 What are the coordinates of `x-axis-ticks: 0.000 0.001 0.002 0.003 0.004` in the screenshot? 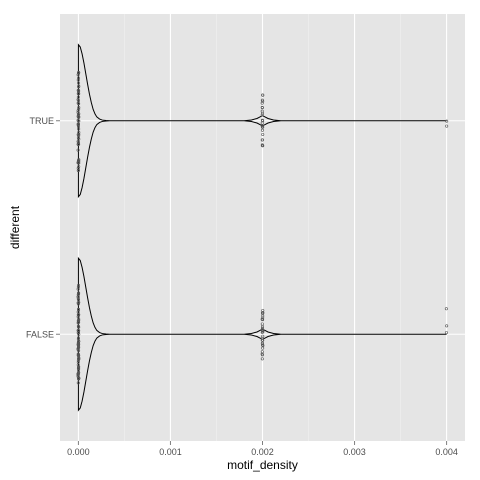 It's located at (262, 449).